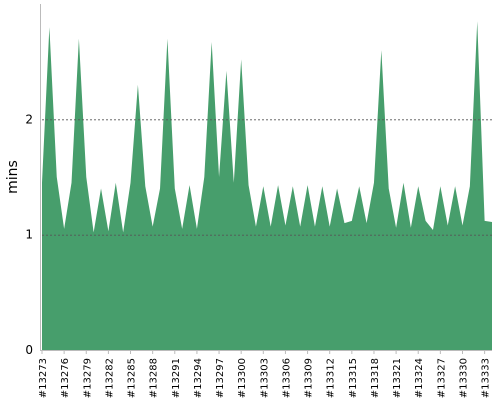  I want to click on x-tick-label: #13315, so click(353, 378).